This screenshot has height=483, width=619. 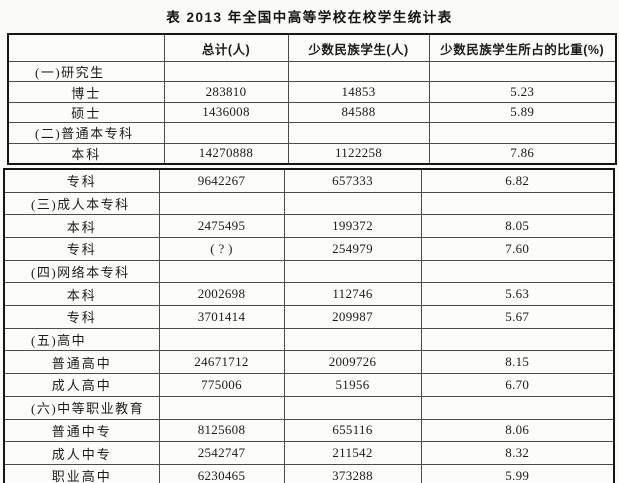 I want to click on row-label-cell: 成人中专, so click(x=81, y=453).